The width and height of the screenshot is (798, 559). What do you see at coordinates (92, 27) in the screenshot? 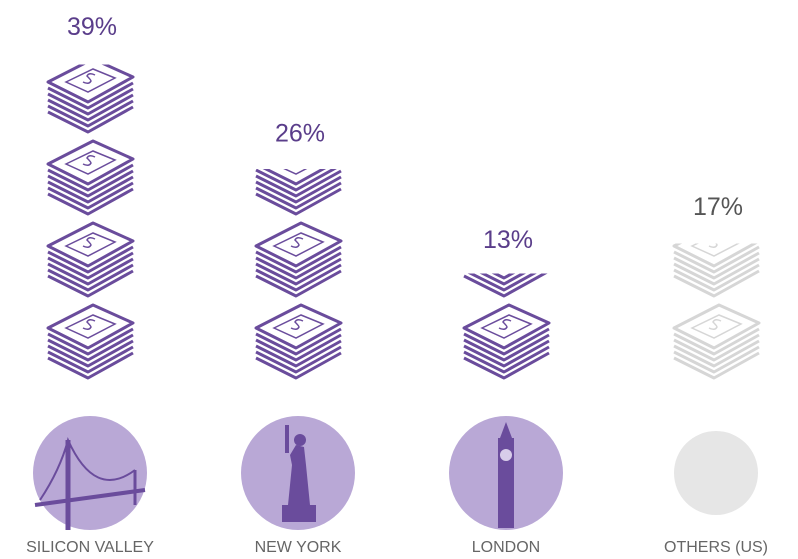
I see `value-label: 39%` at bounding box center [92, 27].